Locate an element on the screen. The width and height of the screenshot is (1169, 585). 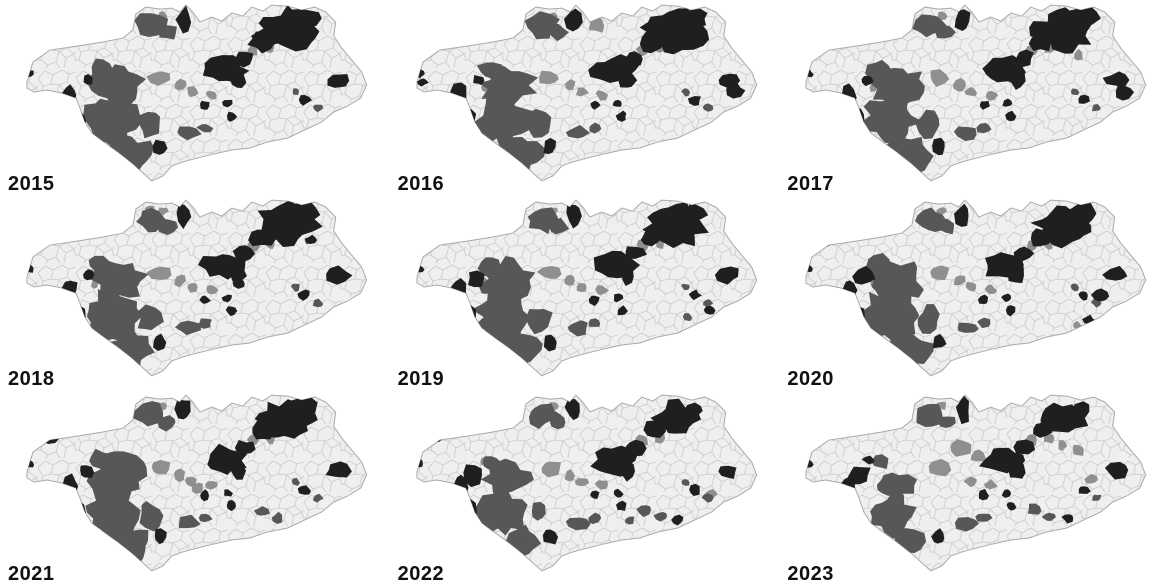
andalusia-map-2020 is located at coordinates (974, 292).